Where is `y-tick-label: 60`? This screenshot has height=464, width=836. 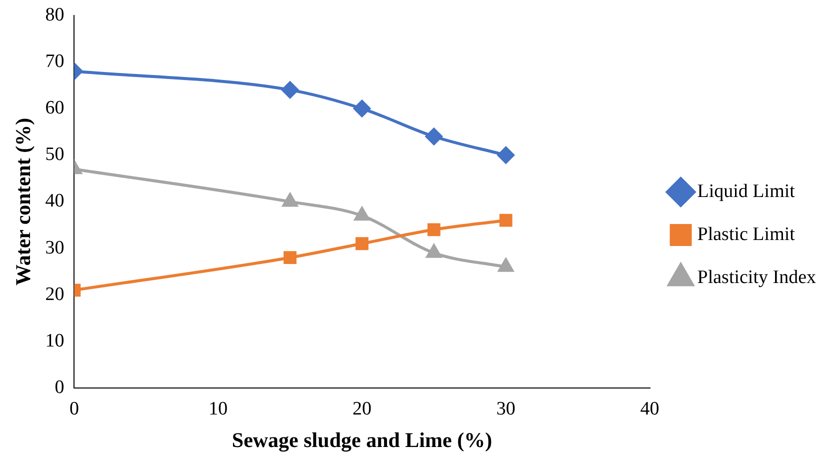 y-tick-label: 60 is located at coordinates (54, 108).